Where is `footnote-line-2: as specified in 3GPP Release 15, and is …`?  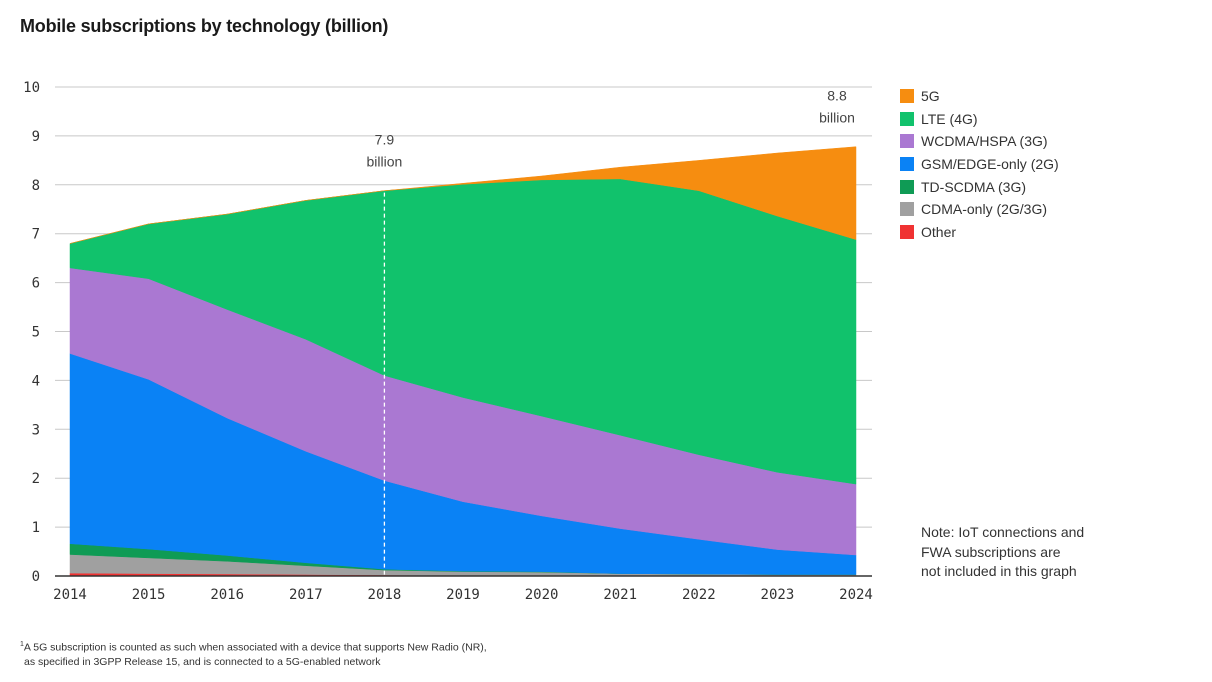
footnote-line-2: as specified in 3GPP Release 15, and is … is located at coordinates (253, 662).